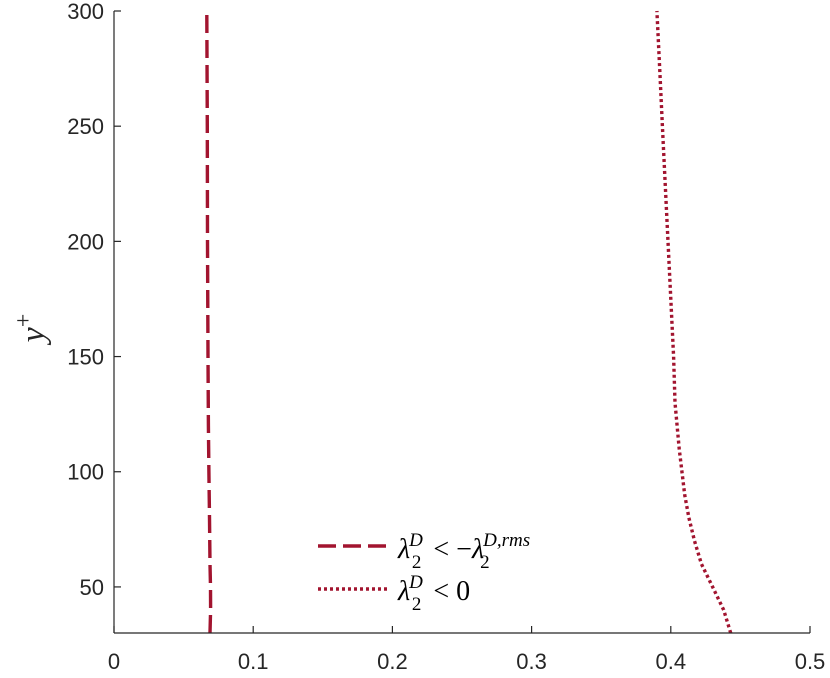 The image size is (830, 678). I want to click on y-tick-label: 250, so click(85, 126).